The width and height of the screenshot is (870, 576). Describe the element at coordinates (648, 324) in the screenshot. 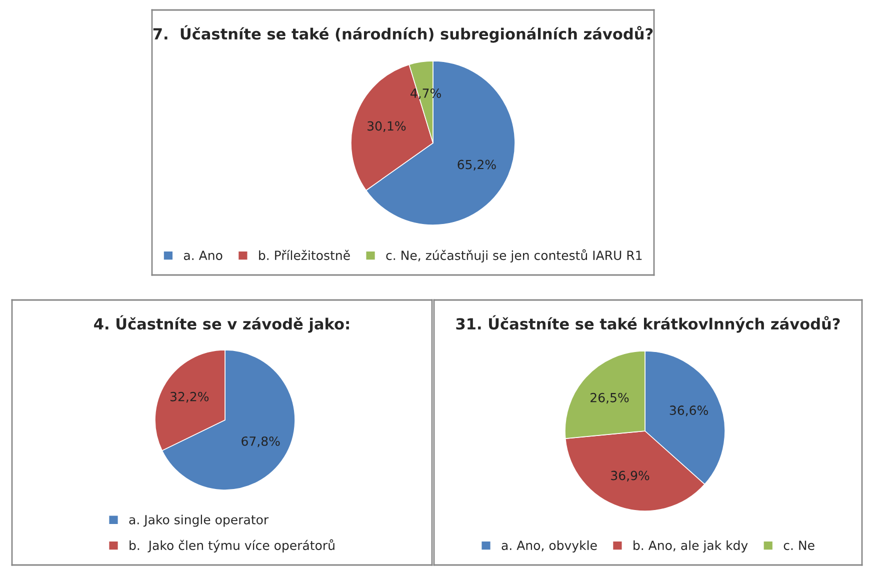

I see `chart-title: 31. Účastníte se také krátkovlnných závodů?` at that location.